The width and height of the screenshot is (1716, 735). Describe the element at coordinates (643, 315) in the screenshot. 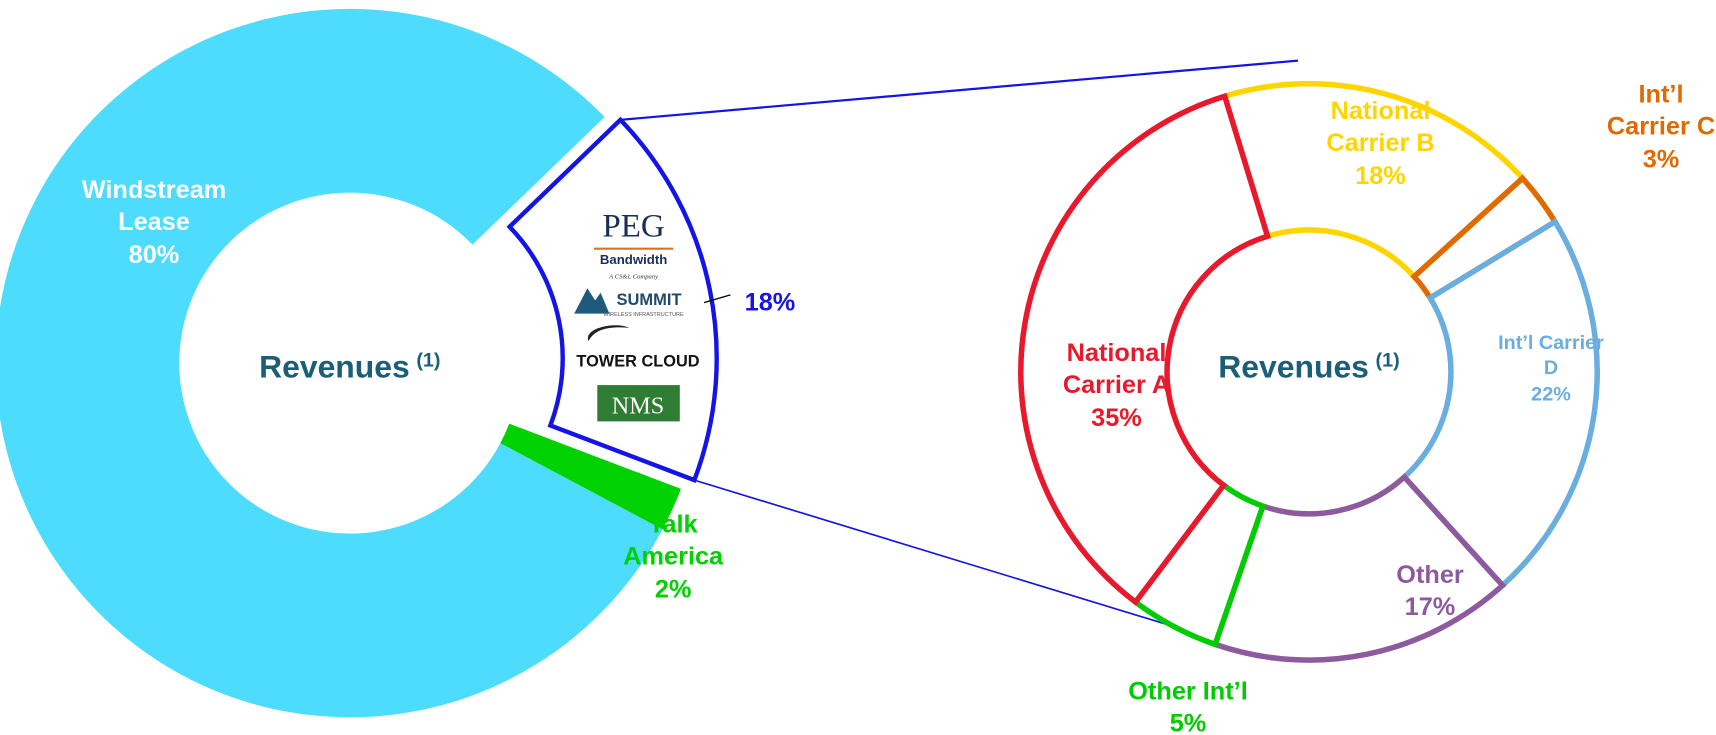

I see `logo-text: WIRELESS INFRASTRUCTURE` at that location.